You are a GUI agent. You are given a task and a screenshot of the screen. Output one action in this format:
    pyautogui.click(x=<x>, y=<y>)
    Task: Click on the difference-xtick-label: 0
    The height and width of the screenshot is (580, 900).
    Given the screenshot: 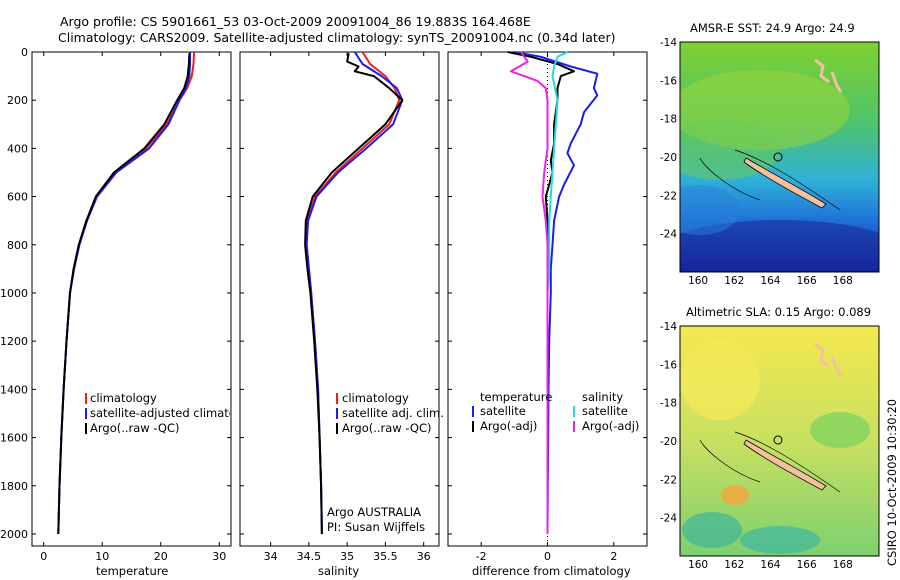 What is the action you would take?
    pyautogui.click(x=547, y=556)
    